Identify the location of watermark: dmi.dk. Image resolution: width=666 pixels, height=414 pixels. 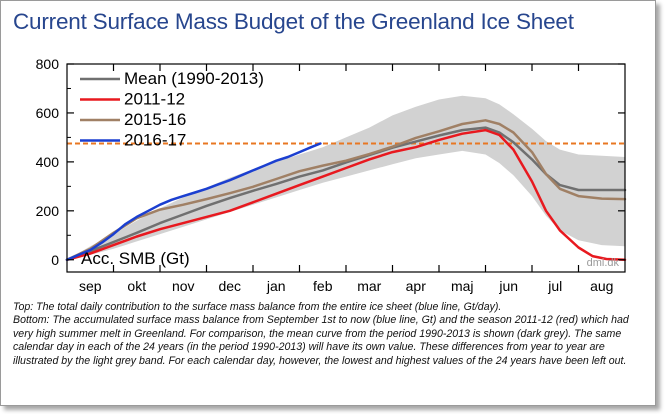
(603, 263).